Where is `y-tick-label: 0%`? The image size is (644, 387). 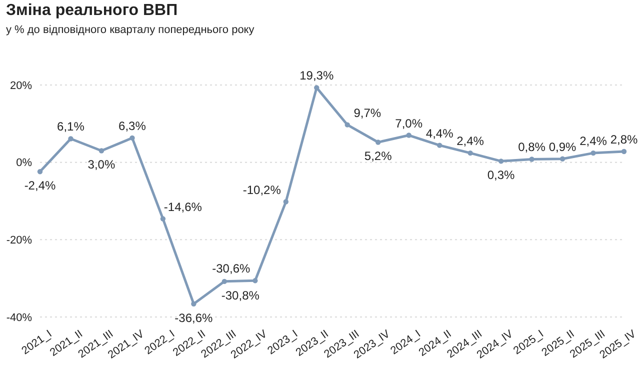
y-tick-label: 0% is located at coordinates (24, 163).